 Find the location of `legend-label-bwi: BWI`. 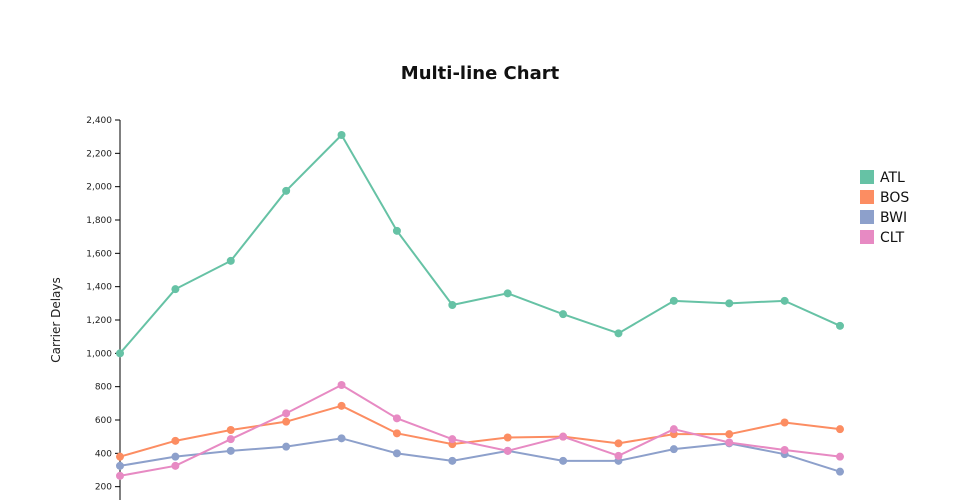

legend-label-bwi: BWI is located at coordinates (893, 218).